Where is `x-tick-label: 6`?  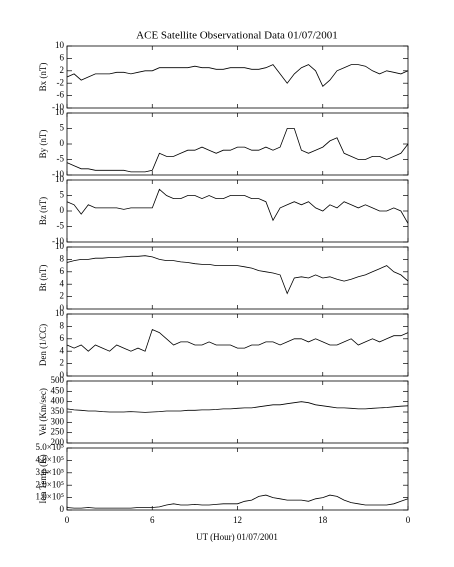 x-tick-label: 6 is located at coordinates (152, 520).